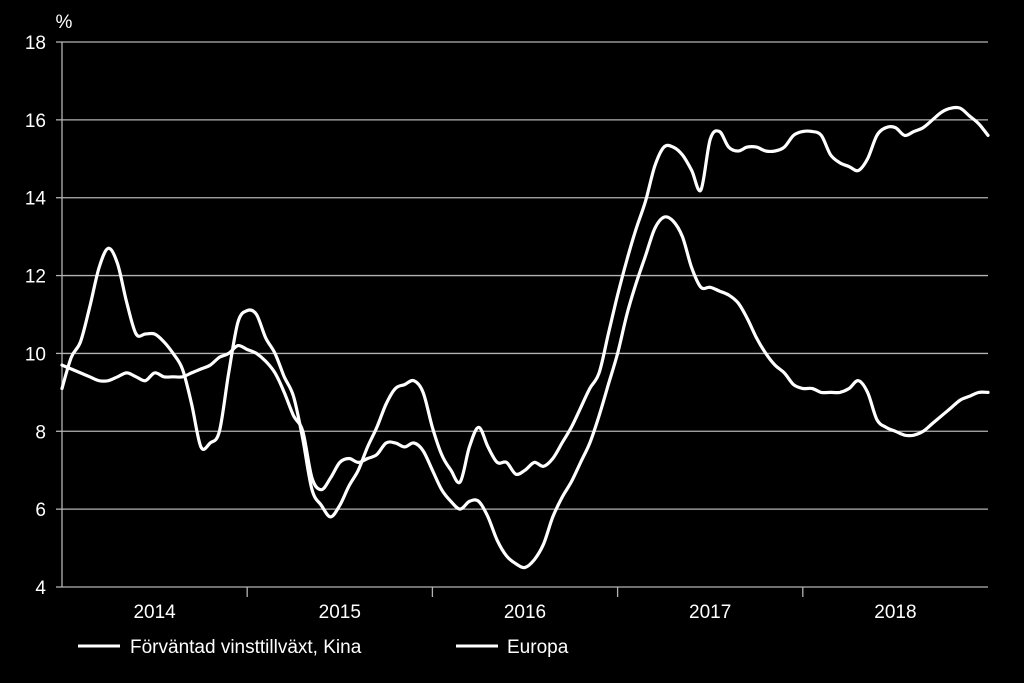  What do you see at coordinates (538, 647) in the screenshot?
I see `legend-label-europa: Europa` at bounding box center [538, 647].